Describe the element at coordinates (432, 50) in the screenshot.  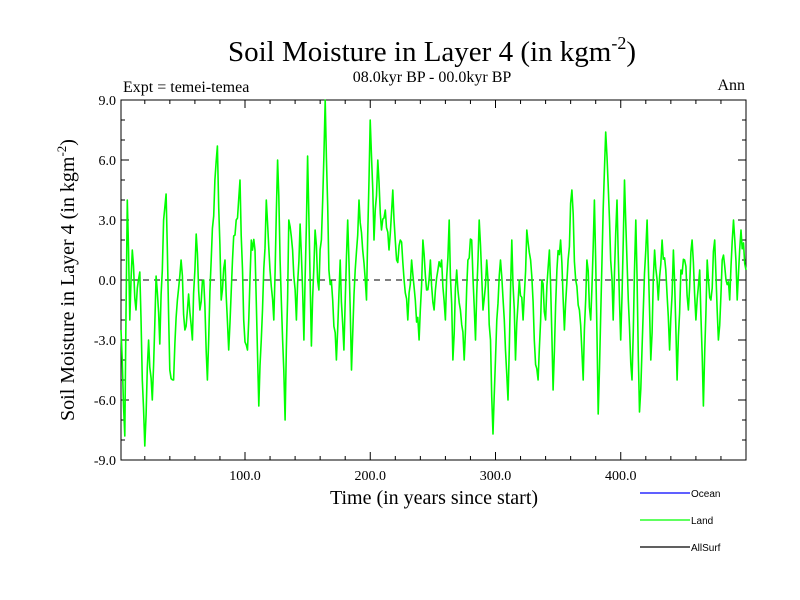
I see `chart-title: Soil Moisture in Layer 4 (in kgm-2)` at that location.